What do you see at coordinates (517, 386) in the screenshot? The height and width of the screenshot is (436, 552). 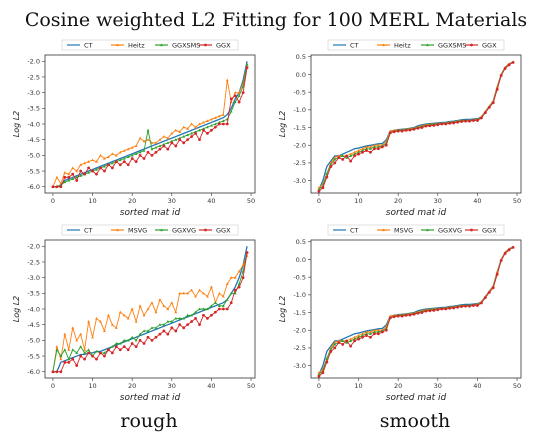 I see `x-tick-label: 50` at bounding box center [517, 386].